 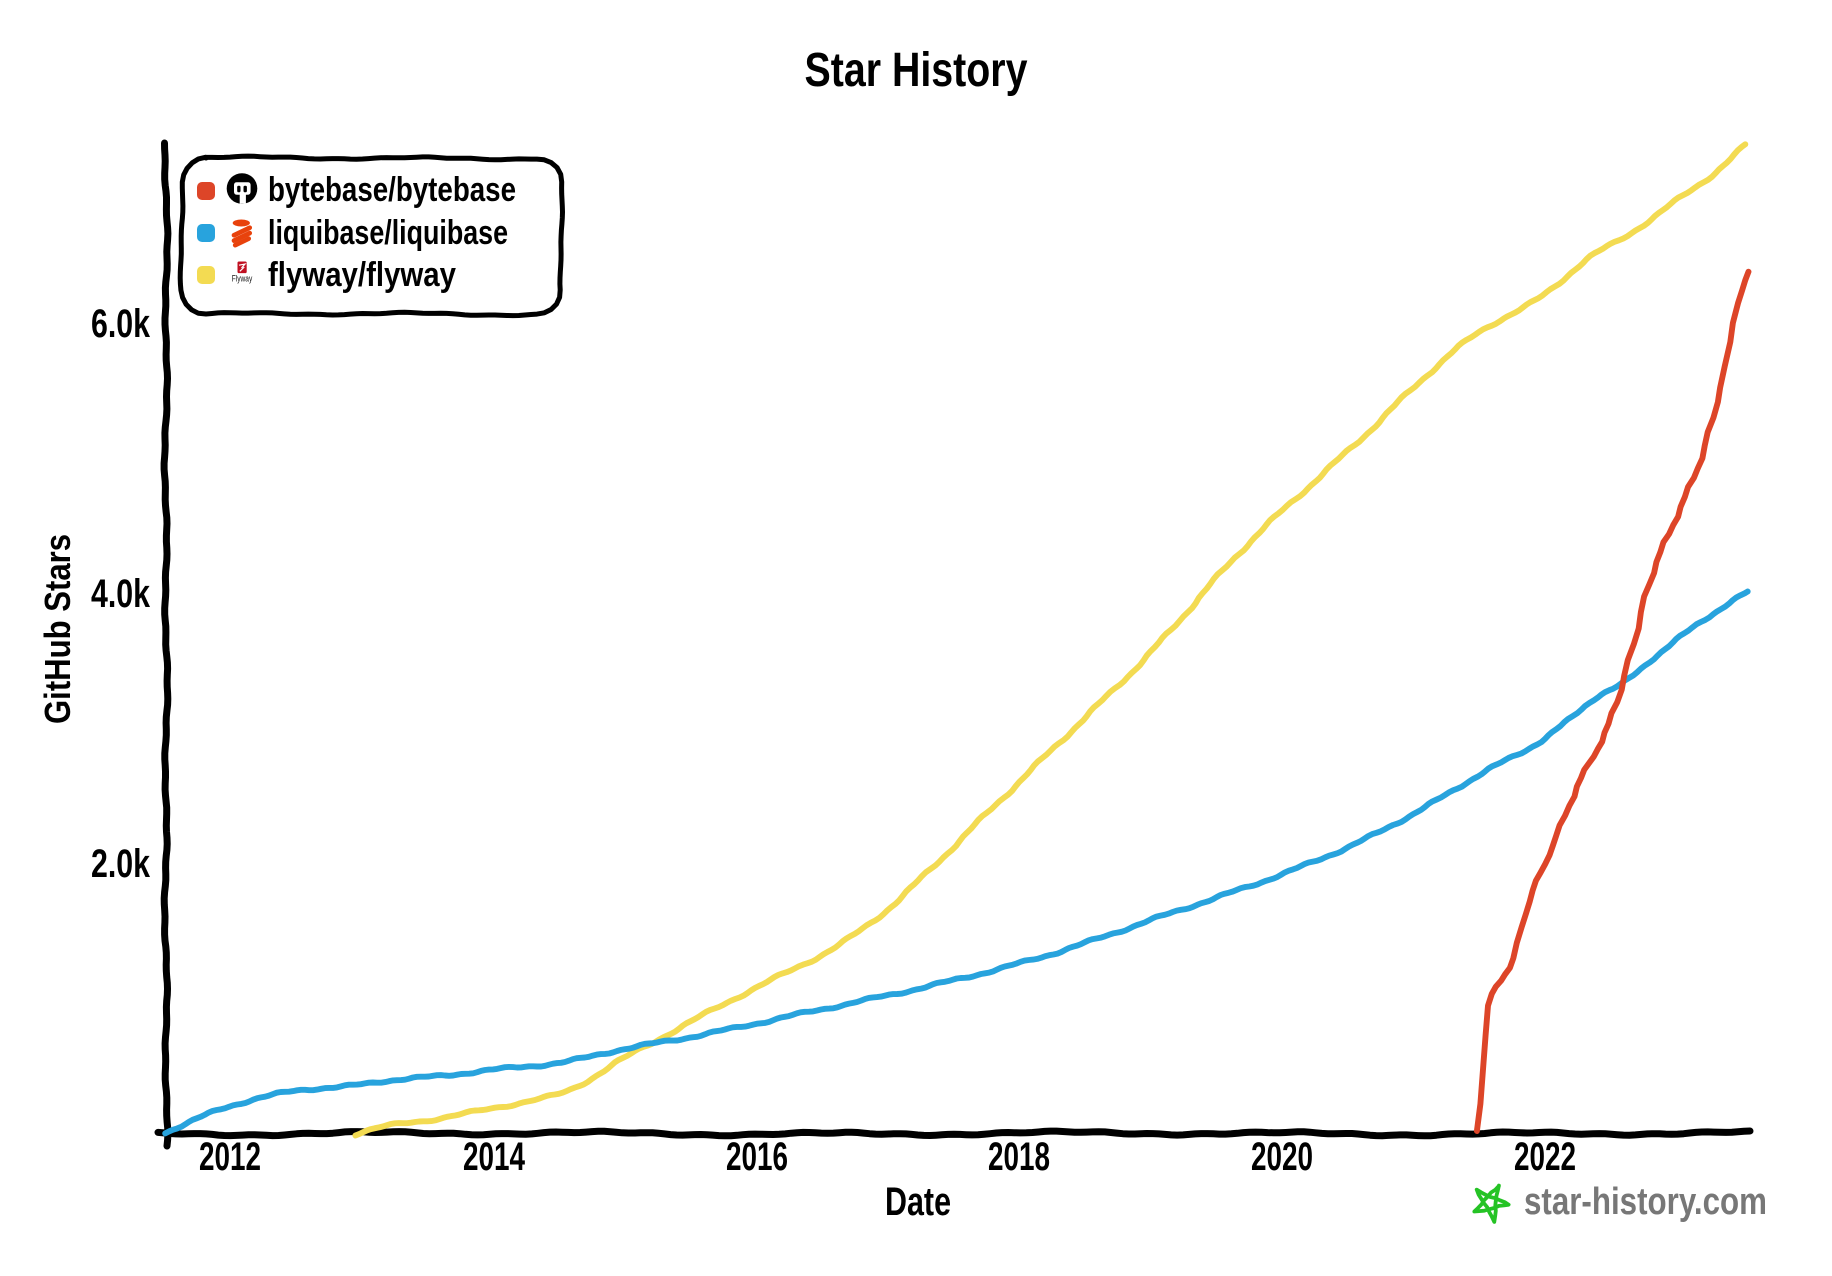 I want to click on svg-text: star-history.com, so click(x=1645, y=1202).